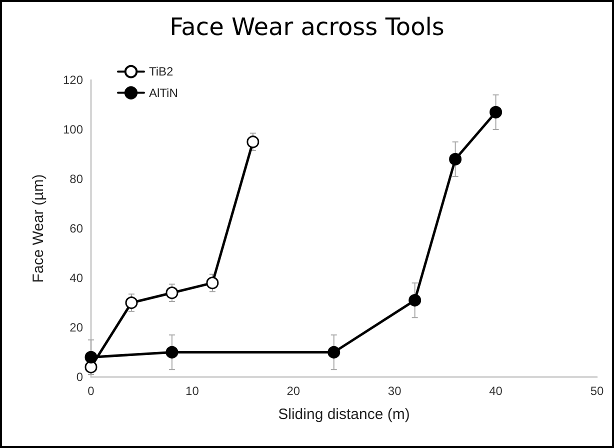 Image resolution: width=614 pixels, height=448 pixels. What do you see at coordinates (161, 71) in the screenshot?
I see `legend-label: TiB2` at bounding box center [161, 71].